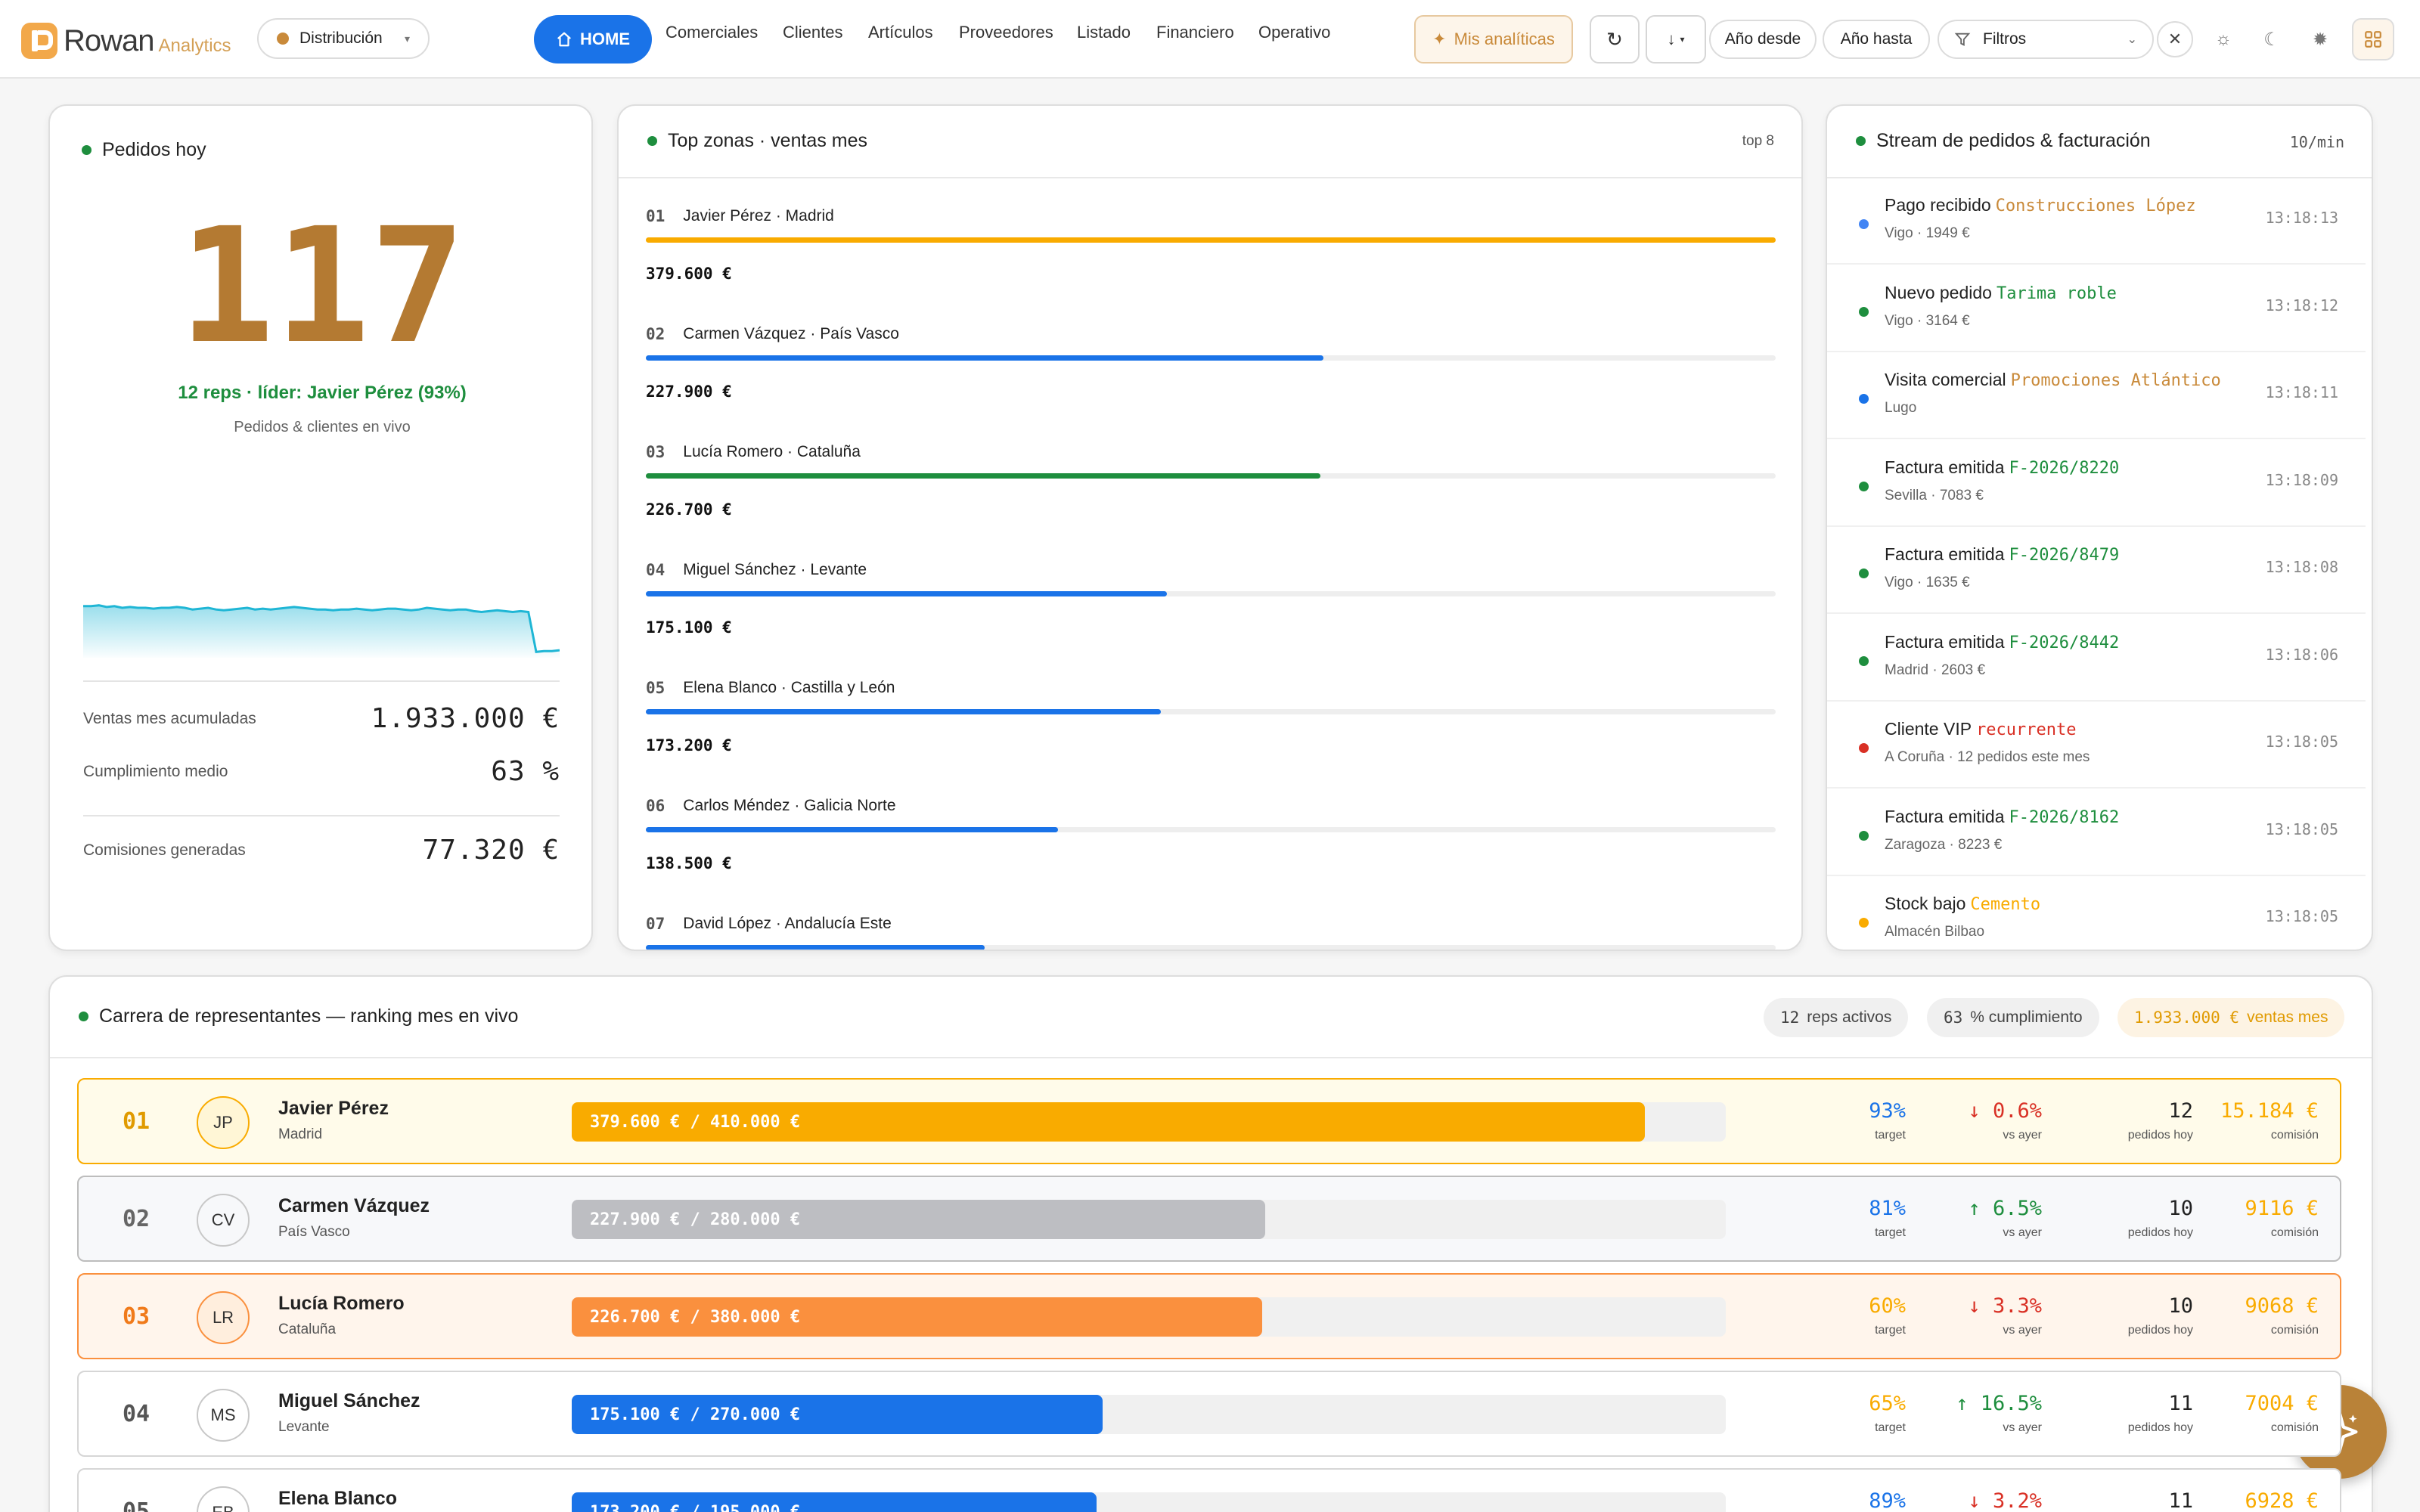  I want to click on nav-home-button: HOME, so click(593, 40).